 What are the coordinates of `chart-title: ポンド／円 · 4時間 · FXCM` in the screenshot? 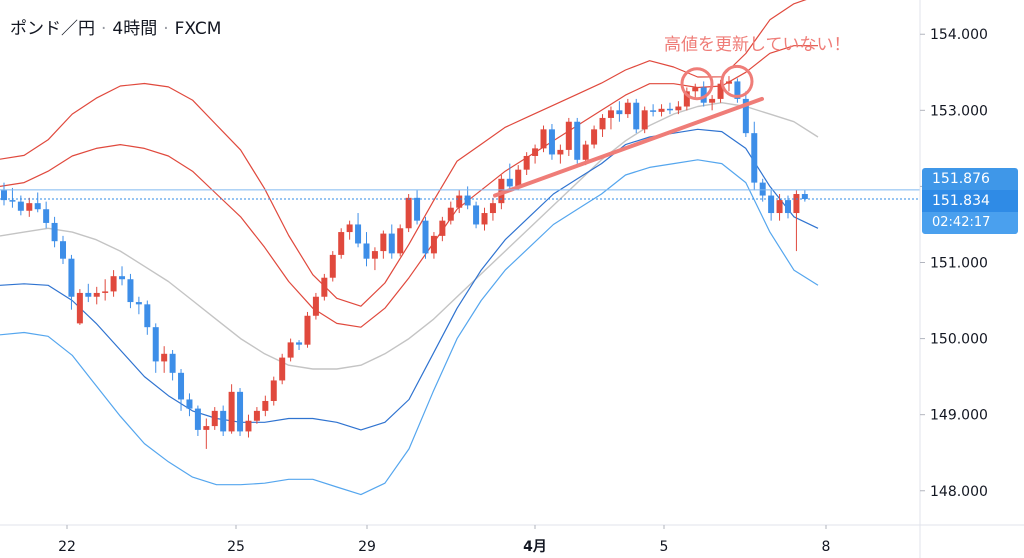 It's located at (115, 26).